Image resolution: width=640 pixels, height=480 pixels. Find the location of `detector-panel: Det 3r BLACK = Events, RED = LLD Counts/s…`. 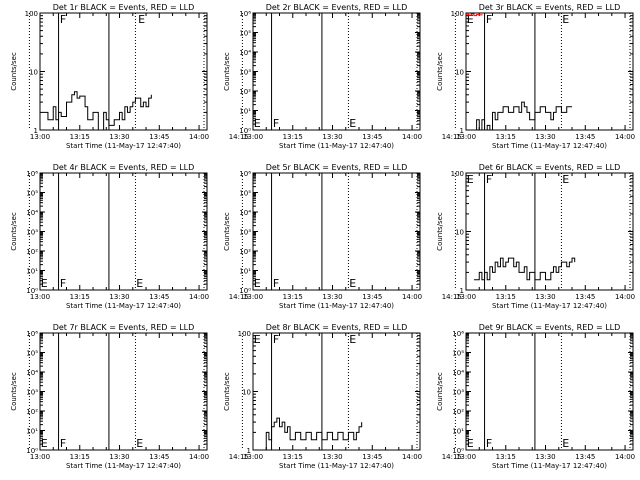

detector-panel: Det 3r BLACK = Events, RED = LLD Counts/s… is located at coordinates (535, 76).